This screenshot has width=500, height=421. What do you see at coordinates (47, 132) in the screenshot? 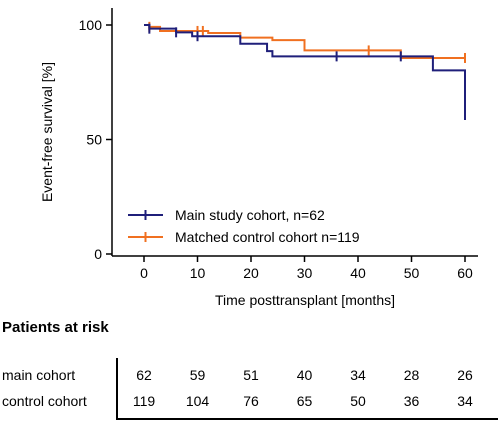
I see `y-axis-title: Event-free survival [%]` at bounding box center [47, 132].